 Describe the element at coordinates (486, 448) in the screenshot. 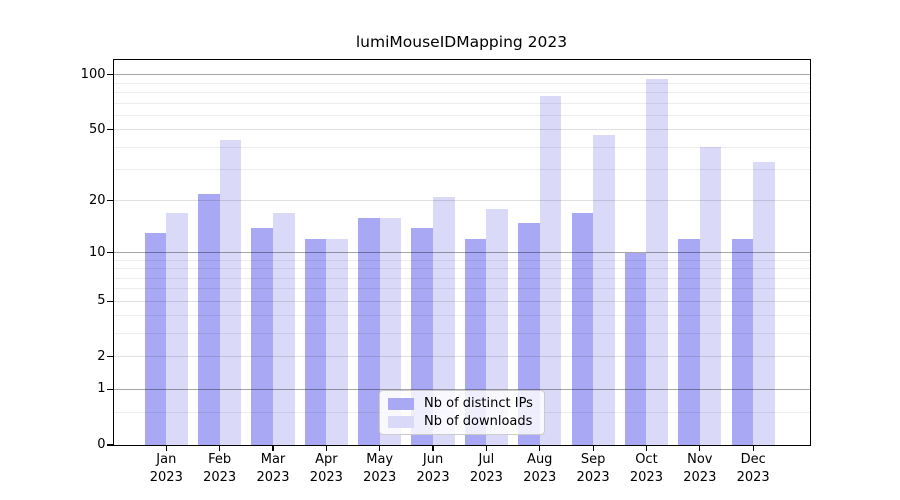

I see `x-tick-jul` at that location.